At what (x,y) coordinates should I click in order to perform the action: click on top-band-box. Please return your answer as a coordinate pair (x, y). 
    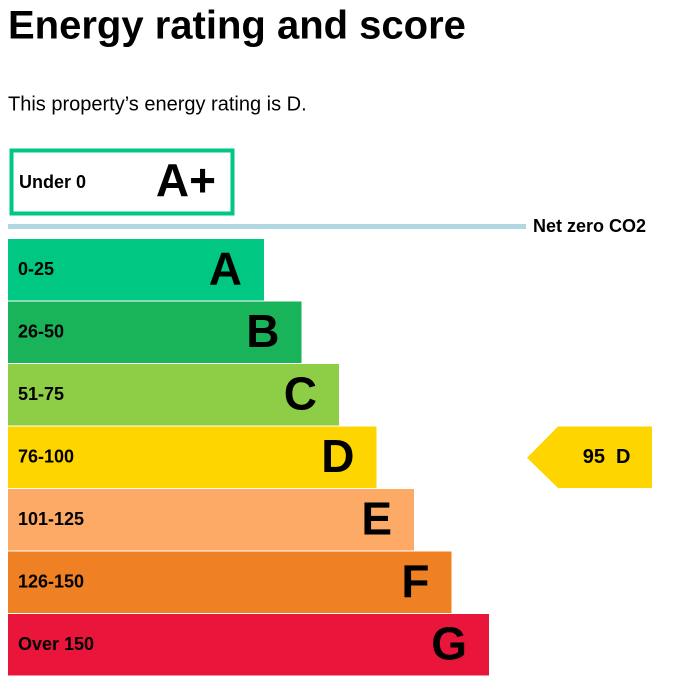
    Looking at the image, I should click on (122, 182).